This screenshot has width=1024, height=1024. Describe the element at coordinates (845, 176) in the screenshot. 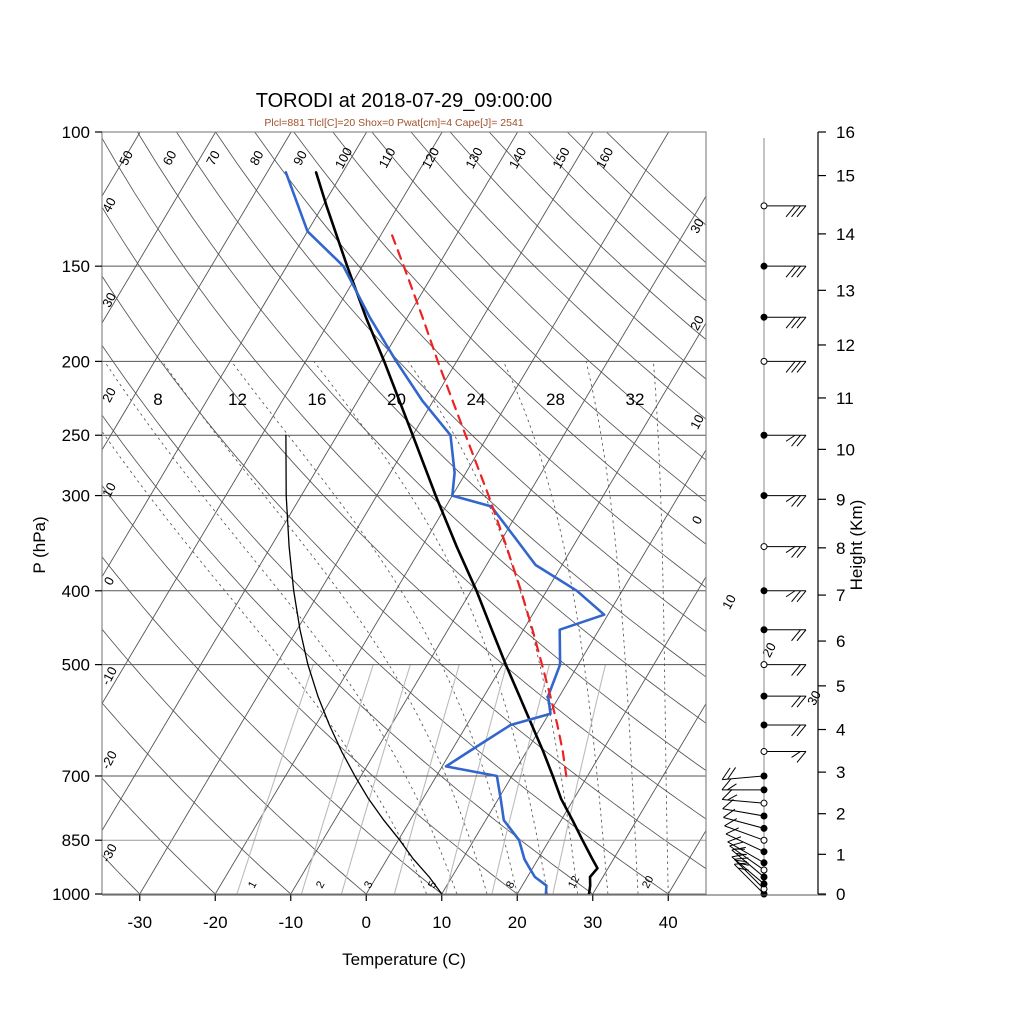

I see `height-tick-15: 15` at that location.